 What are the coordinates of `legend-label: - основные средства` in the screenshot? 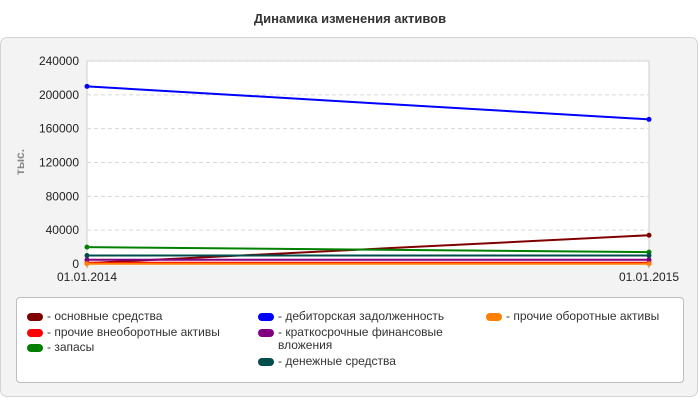 It's located at (105, 316).